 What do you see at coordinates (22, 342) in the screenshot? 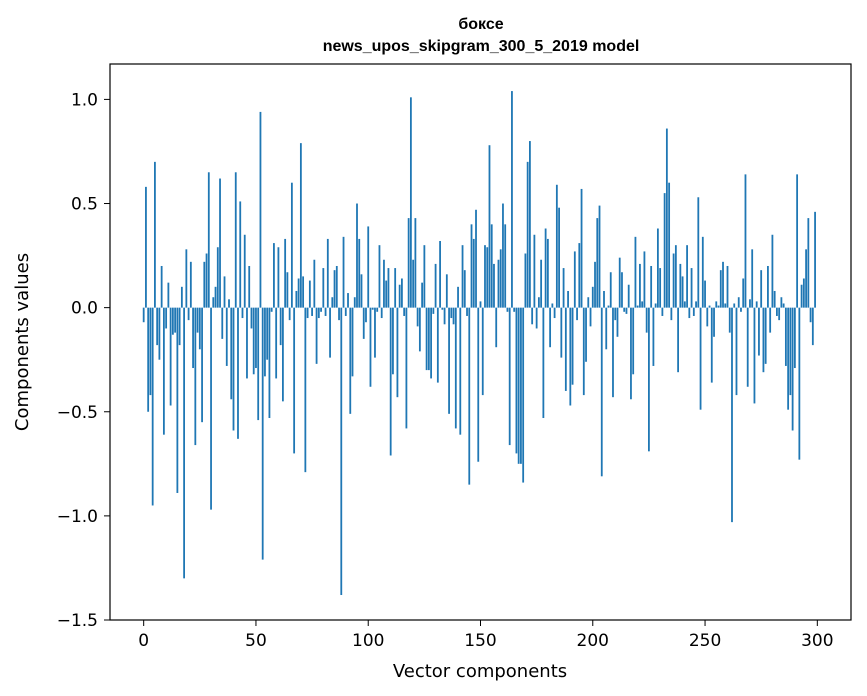
I see `y-axis-label: Components values` at bounding box center [22, 342].